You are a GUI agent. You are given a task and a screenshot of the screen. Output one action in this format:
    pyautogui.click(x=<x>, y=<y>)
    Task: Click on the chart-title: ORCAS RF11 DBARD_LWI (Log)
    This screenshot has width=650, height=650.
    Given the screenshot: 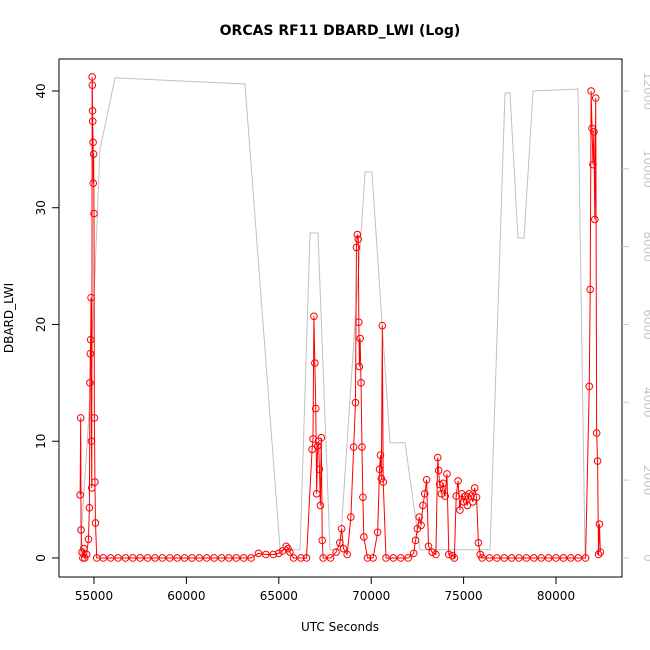 What is the action you would take?
    pyautogui.click(x=340, y=31)
    